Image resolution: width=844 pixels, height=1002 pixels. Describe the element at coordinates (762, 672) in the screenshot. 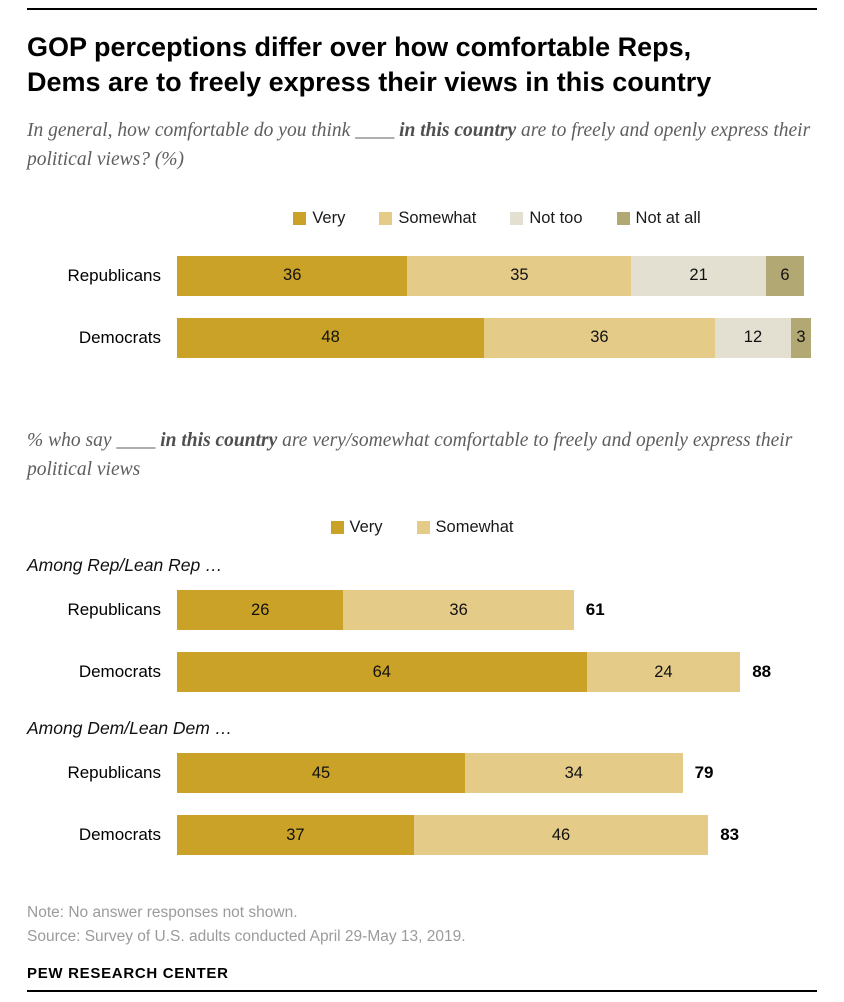

I see `total-value-label: 88` at that location.